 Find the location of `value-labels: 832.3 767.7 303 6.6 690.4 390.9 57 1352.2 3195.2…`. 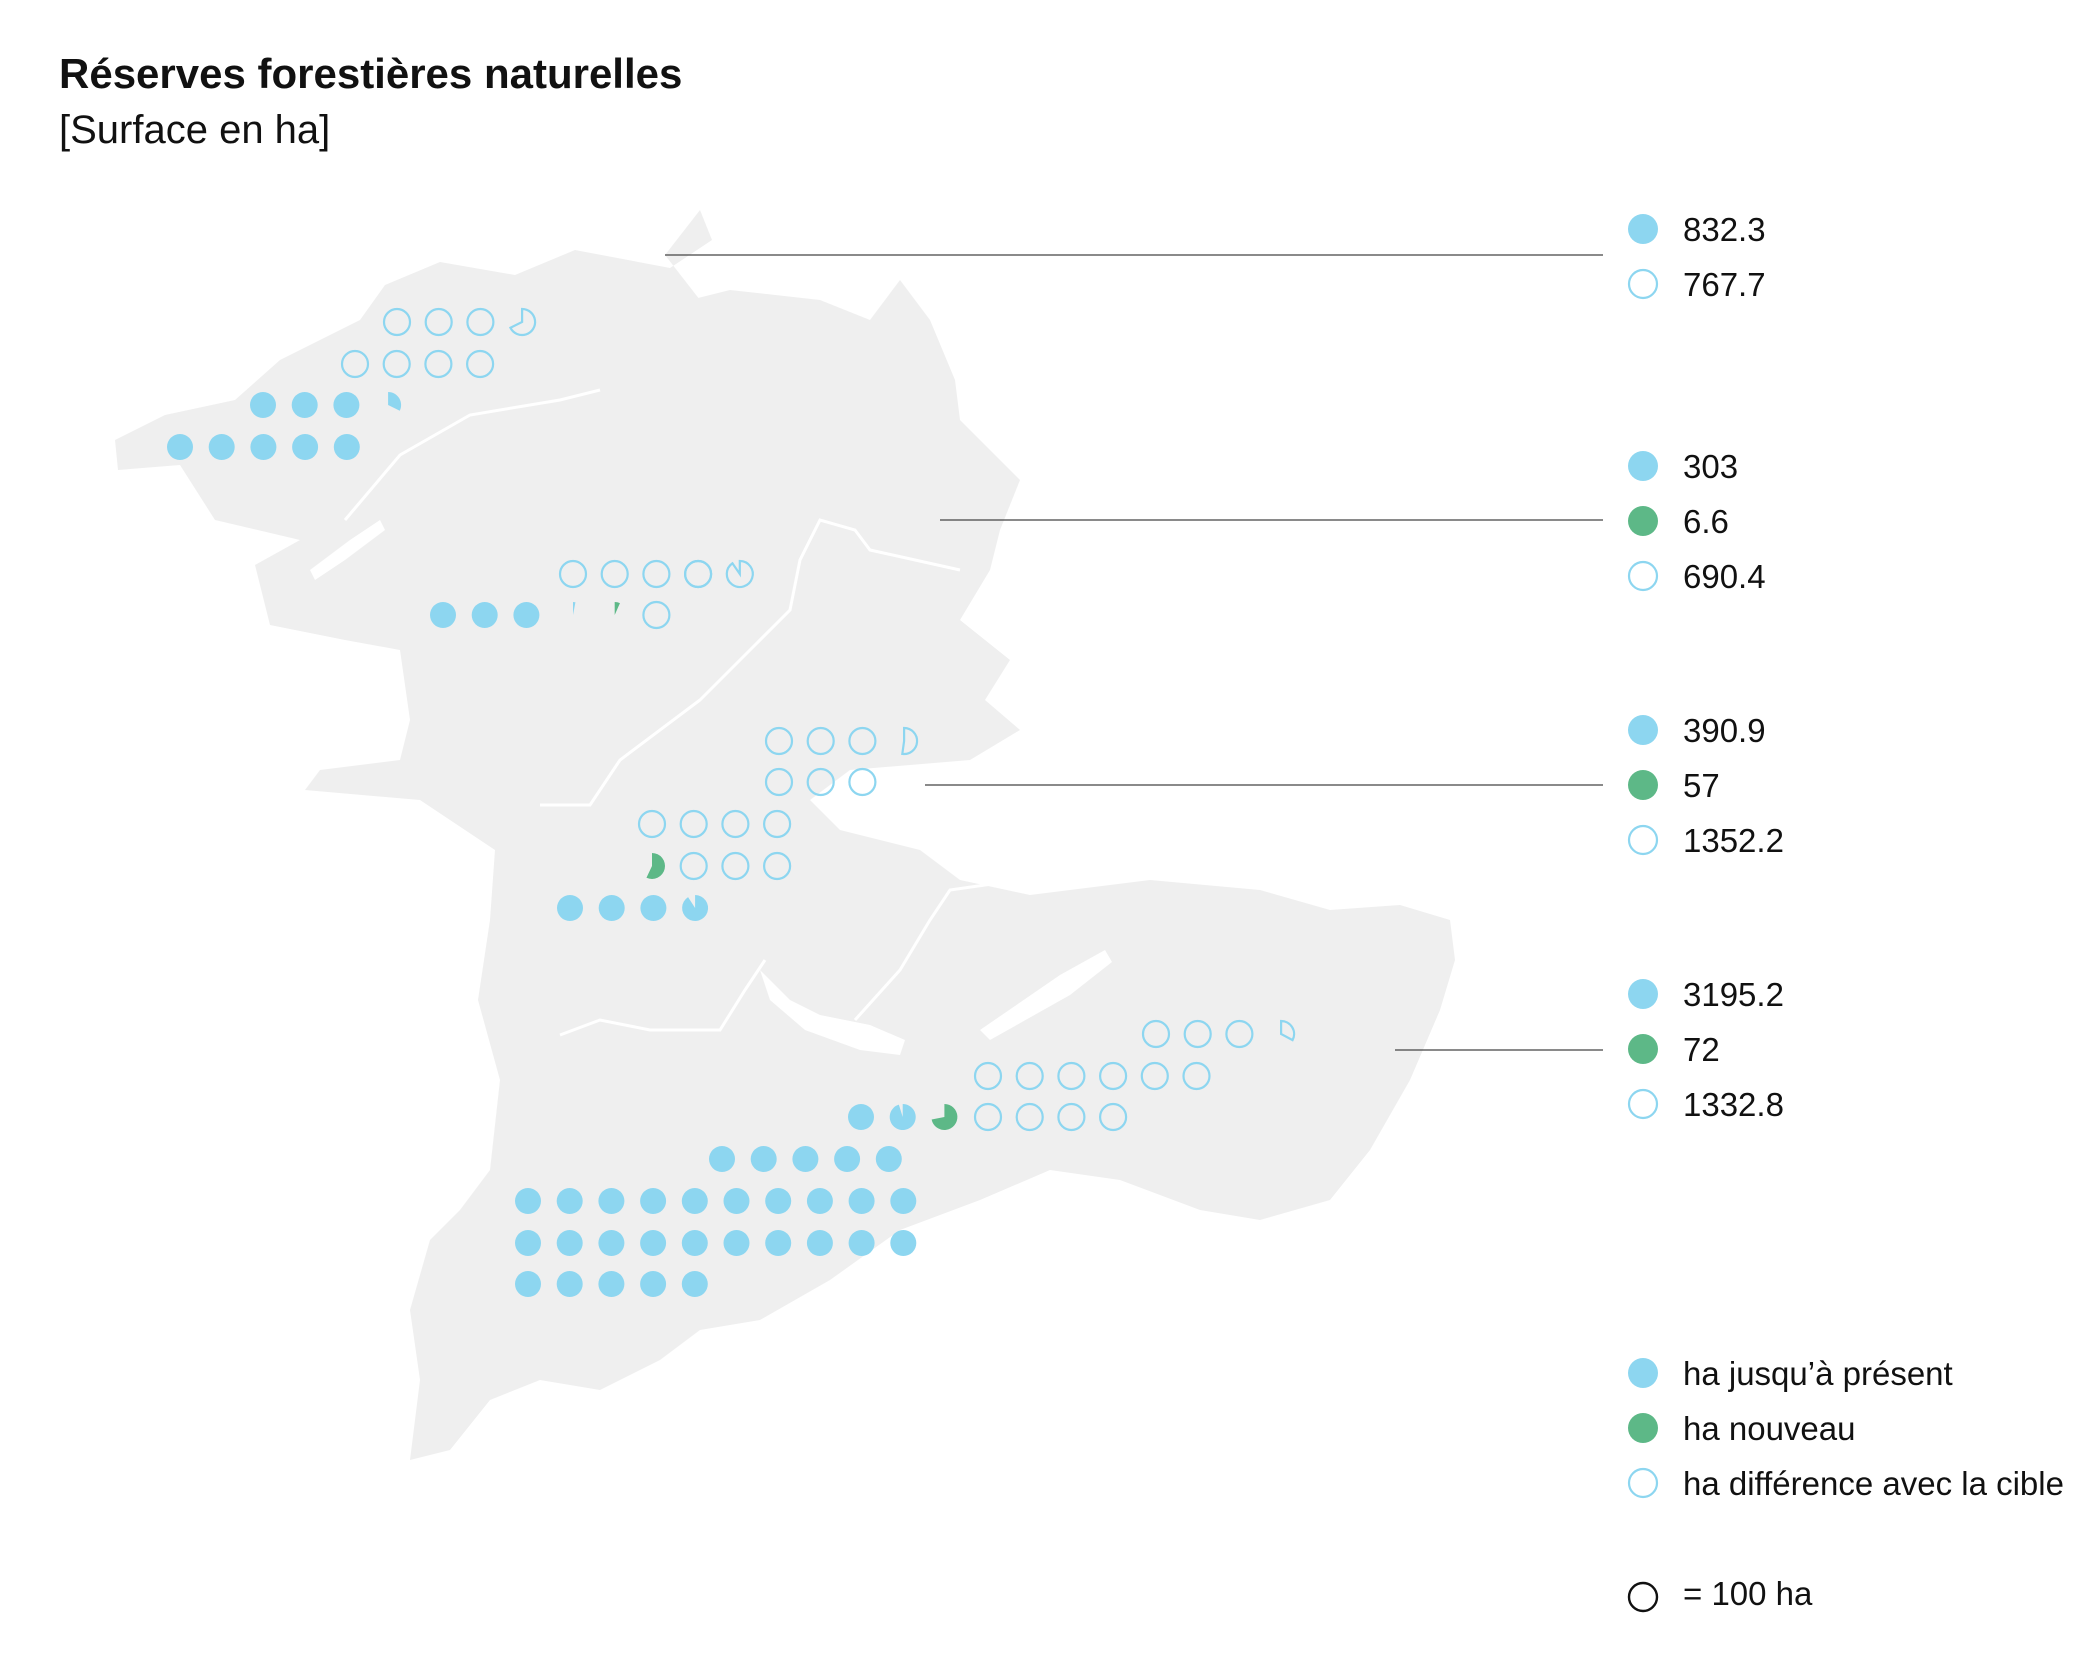

value-labels: 832.3 767.7 303 6.6 690.4 390.9 57 1352.2 3195.2… is located at coordinates (1705, 667).